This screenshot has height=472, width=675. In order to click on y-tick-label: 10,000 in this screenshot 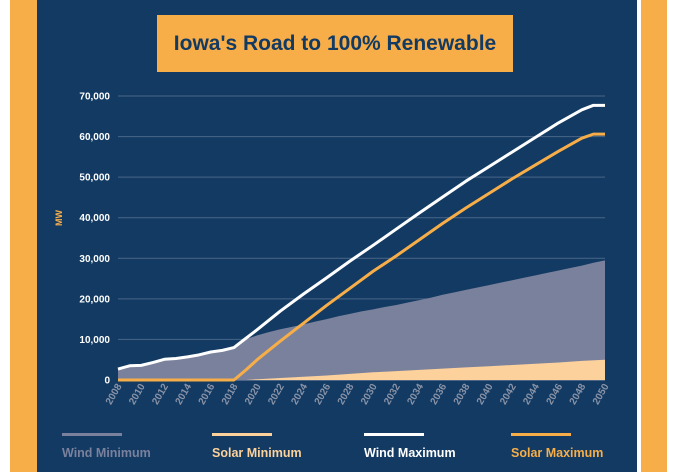, I will do `click(94, 340)`.